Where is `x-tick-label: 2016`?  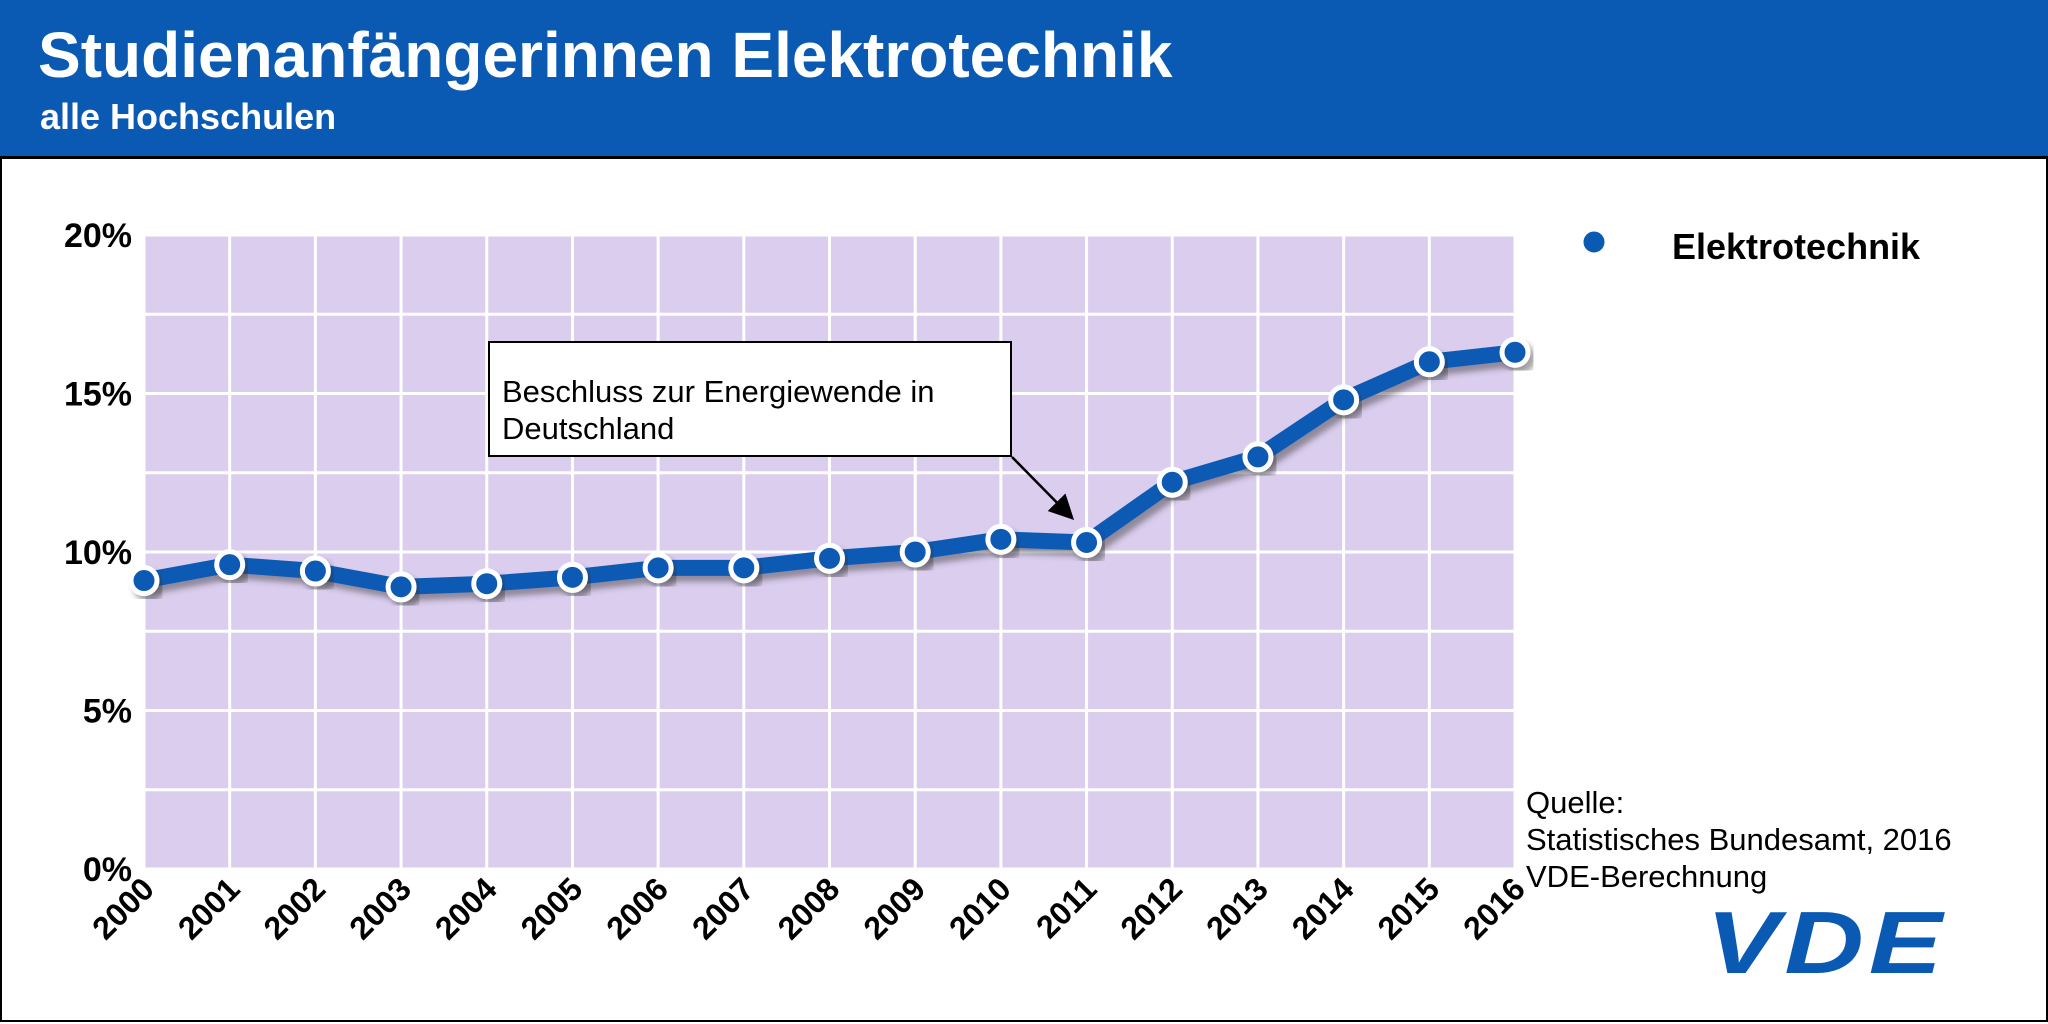 x-tick-label: 2016 is located at coordinates (1494, 908).